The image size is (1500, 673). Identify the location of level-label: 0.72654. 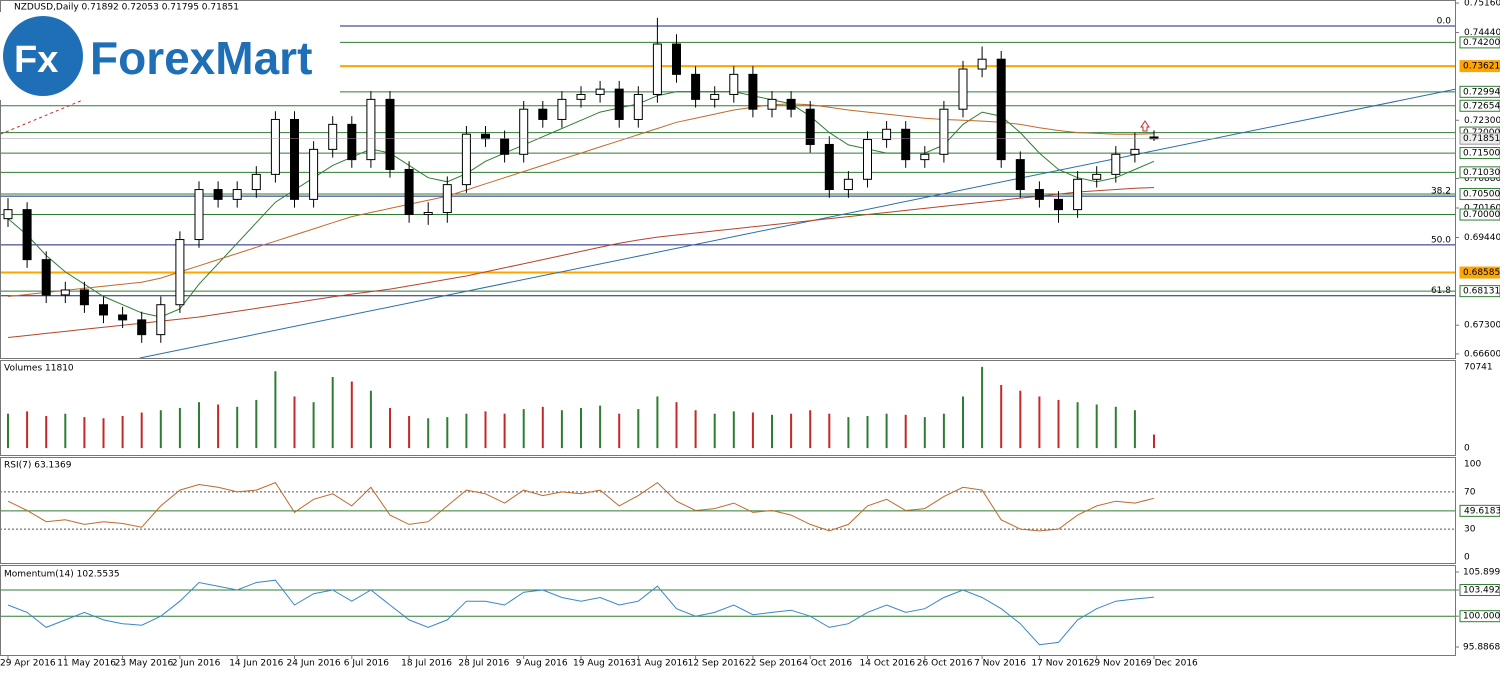
(1481, 106).